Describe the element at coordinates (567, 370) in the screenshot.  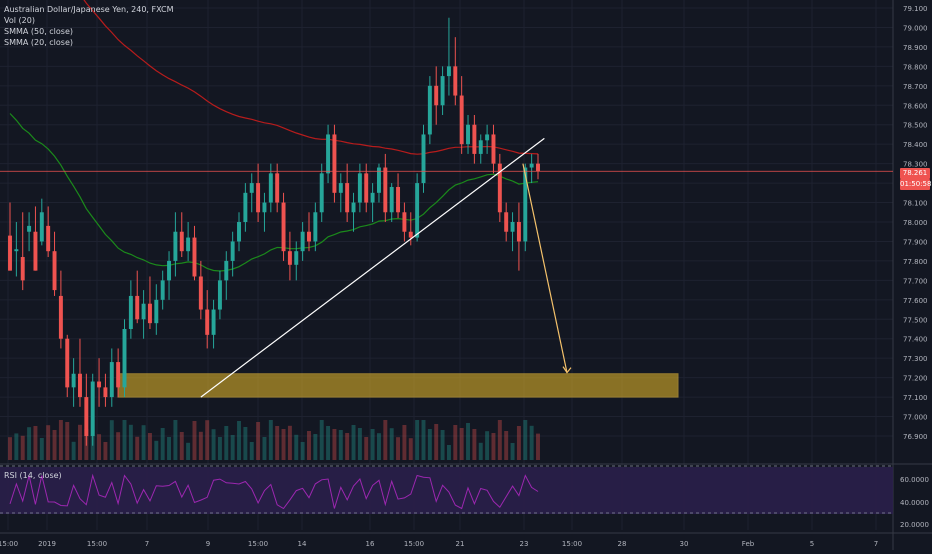
I see `projection-arrowhead` at that location.